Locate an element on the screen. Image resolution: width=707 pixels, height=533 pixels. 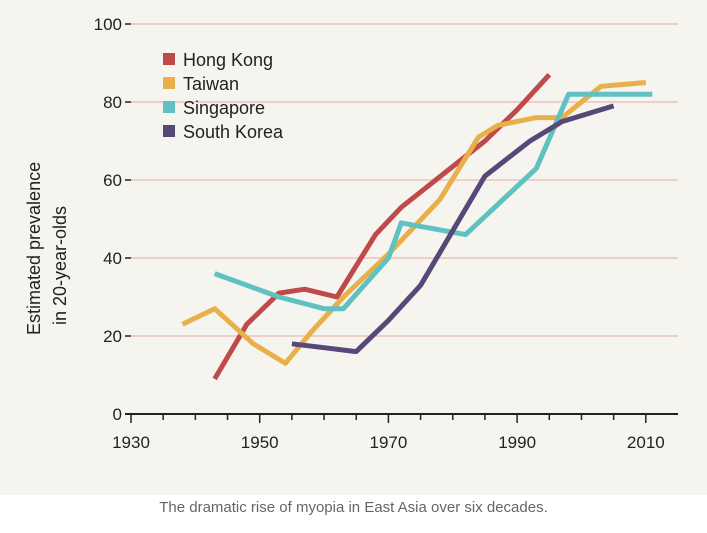
y-tick-labels: 0 20 40 60 80 100 is located at coordinates (108, 219).